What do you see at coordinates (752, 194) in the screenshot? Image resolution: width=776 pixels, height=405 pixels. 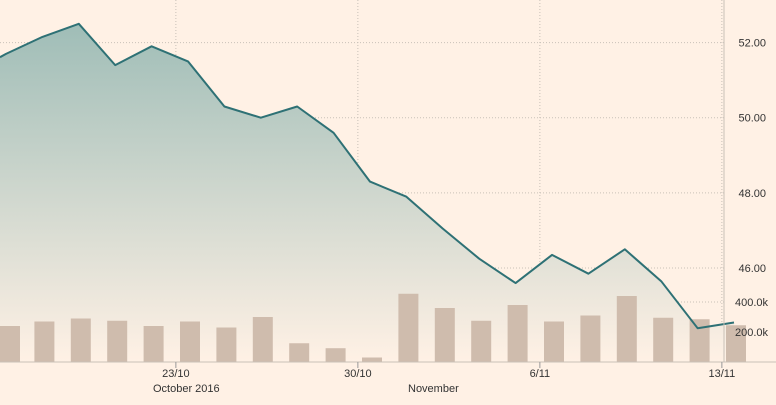 I see `y-tick-label: 48.00` at bounding box center [752, 194].